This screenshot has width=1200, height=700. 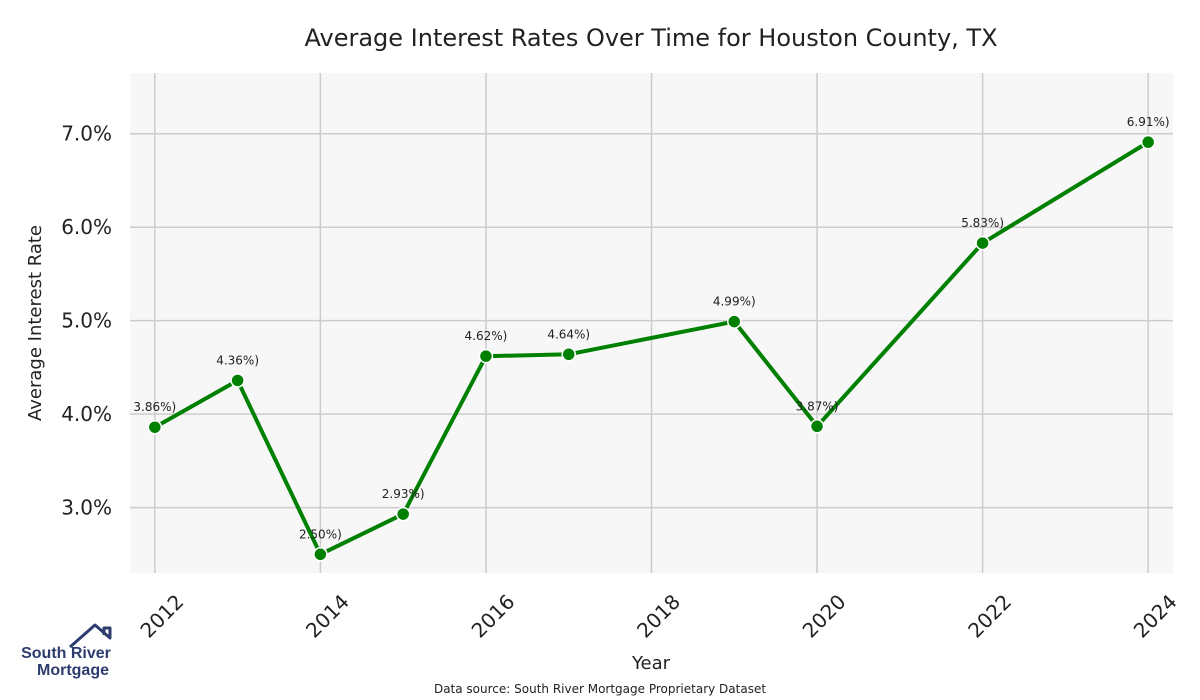 I want to click on x-tick-label: 2012, so click(x=161, y=616).